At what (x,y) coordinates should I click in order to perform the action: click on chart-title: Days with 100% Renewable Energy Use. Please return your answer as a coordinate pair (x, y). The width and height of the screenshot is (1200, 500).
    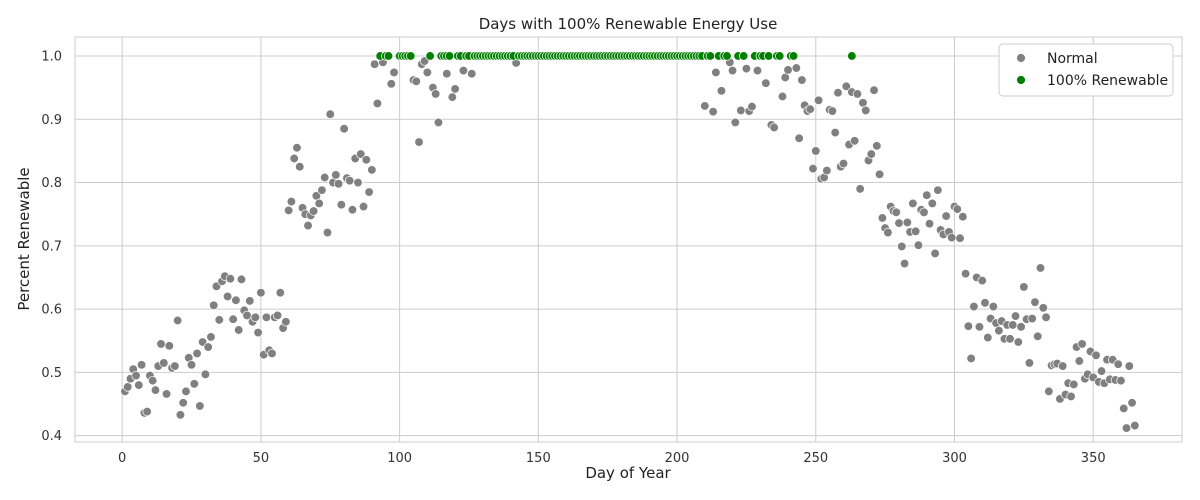
    Looking at the image, I should click on (628, 24).